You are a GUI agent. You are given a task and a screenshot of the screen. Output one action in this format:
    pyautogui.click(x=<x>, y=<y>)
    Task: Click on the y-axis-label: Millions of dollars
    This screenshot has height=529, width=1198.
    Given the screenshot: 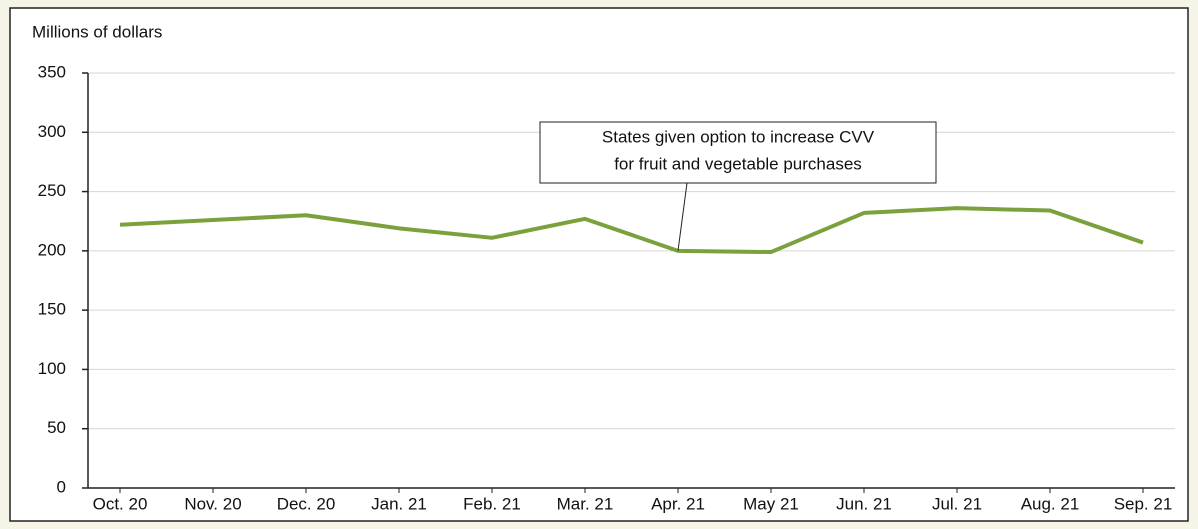 What is the action you would take?
    pyautogui.click(x=97, y=31)
    